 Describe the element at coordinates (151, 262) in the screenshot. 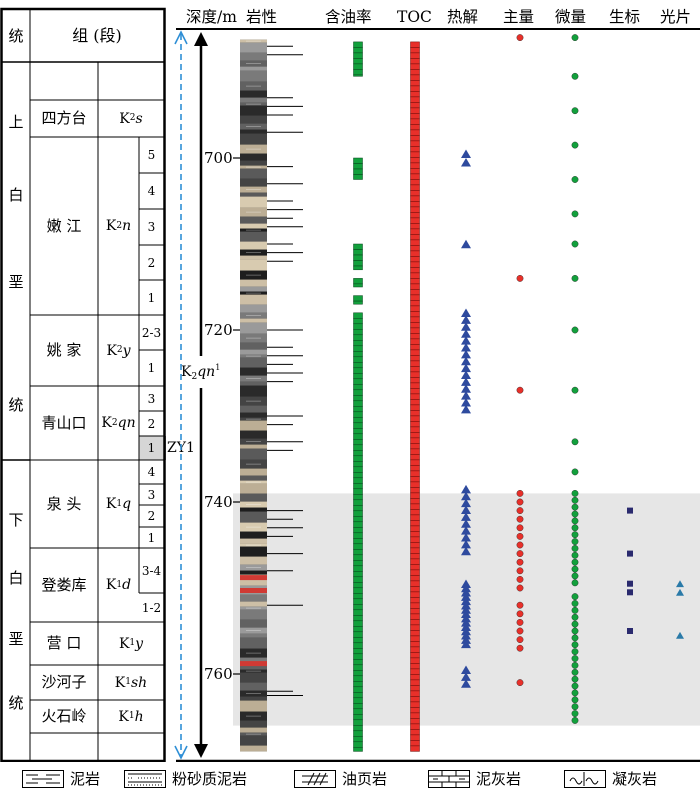

I see `member-nenjiang-2: 2` at that location.